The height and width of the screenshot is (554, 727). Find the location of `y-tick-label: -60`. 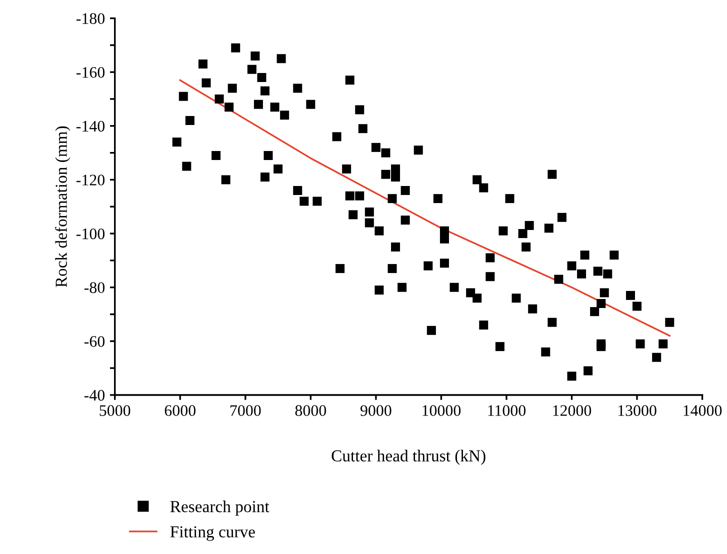

y-tick-label: -60 is located at coordinates (94, 341).